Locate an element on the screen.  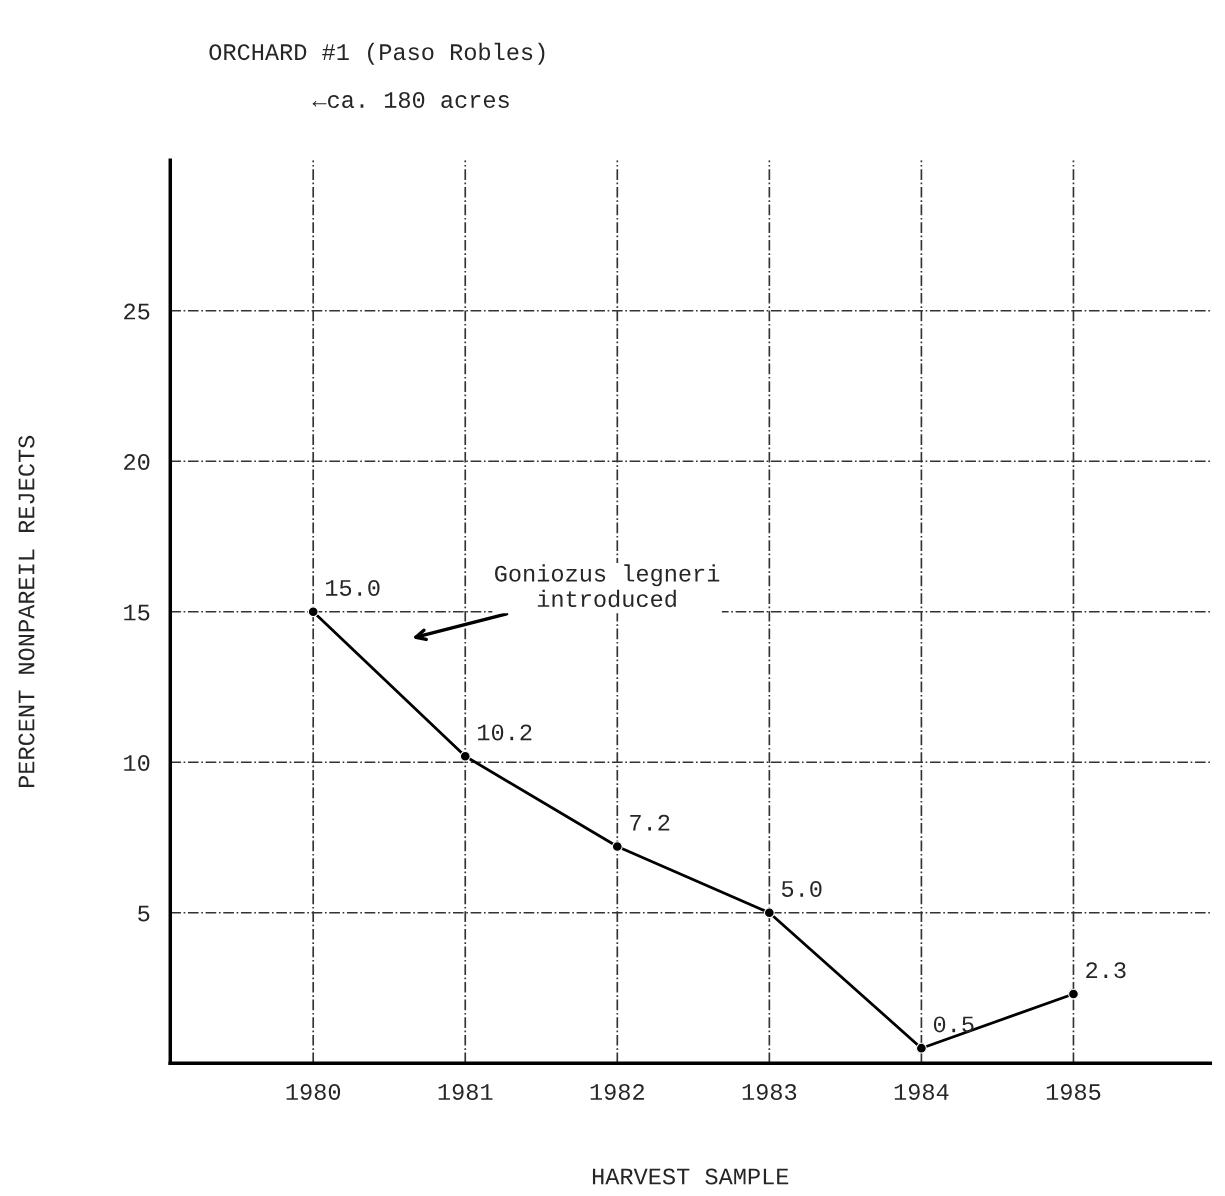
y-tick-label: 5 is located at coordinates (144, 913).